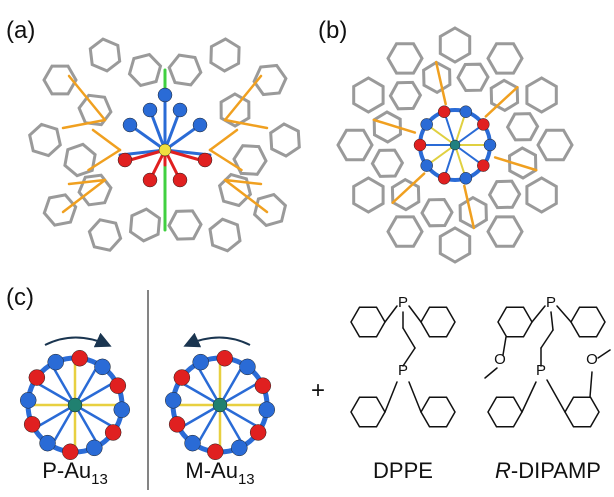 This screenshot has width=614, height=497. What do you see at coordinates (503, 470) in the screenshot?
I see `caption-prefix: R` at bounding box center [503, 470].